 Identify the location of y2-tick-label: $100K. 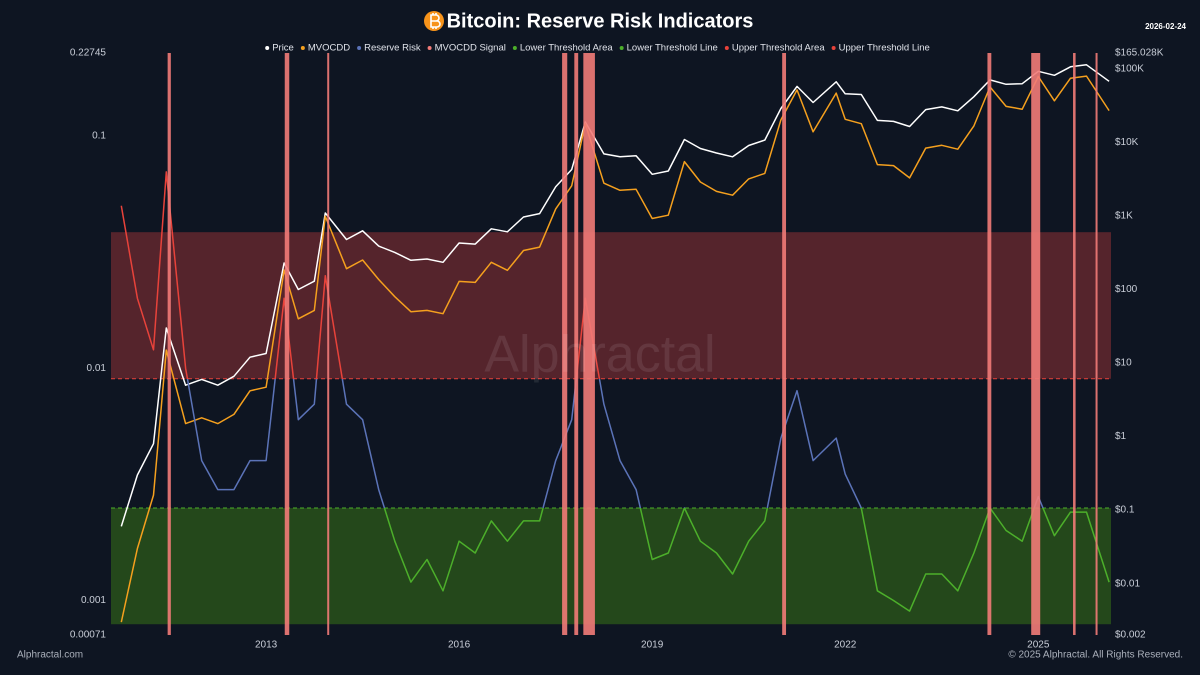
(1129, 69).